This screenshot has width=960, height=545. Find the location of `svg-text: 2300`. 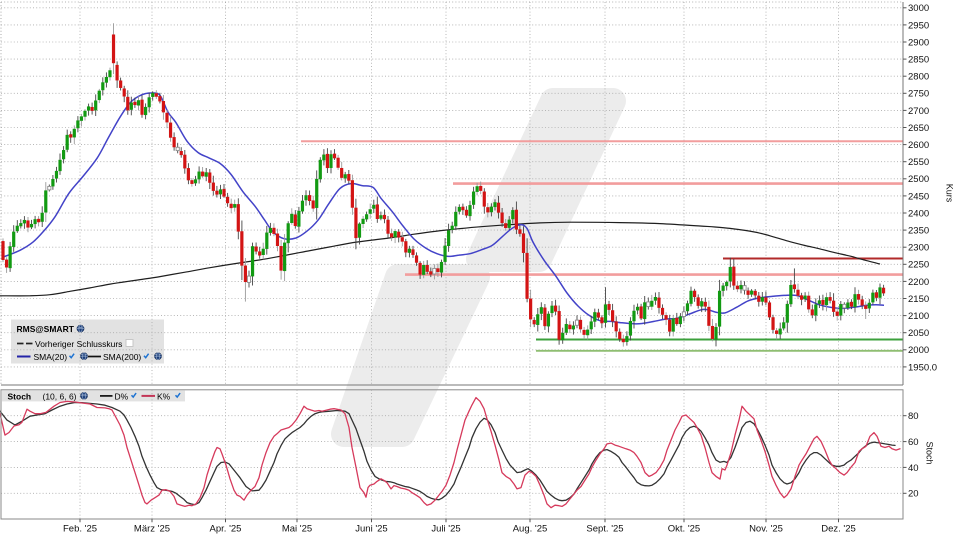

svg-text: 2300 is located at coordinates (918, 248).